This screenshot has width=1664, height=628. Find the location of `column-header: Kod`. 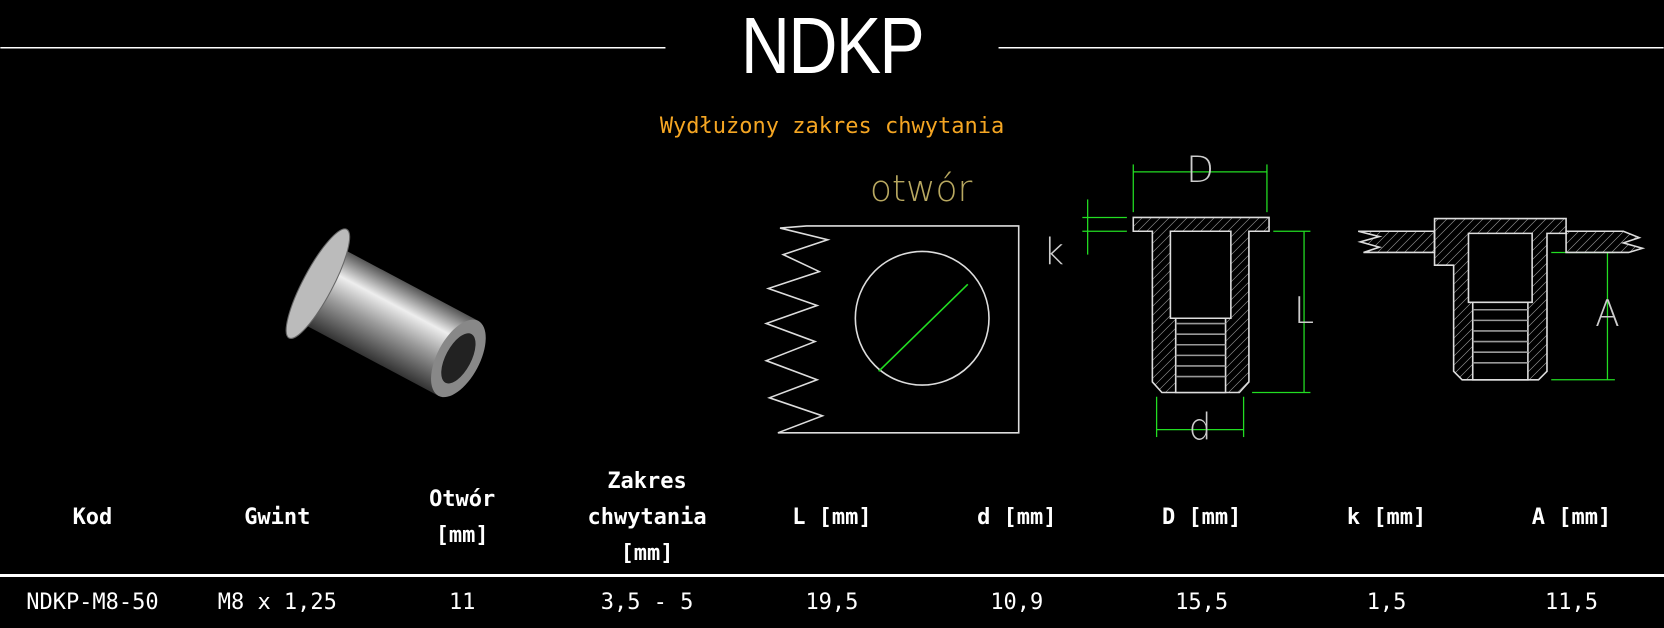

column-header: Kod is located at coordinates (92, 519).